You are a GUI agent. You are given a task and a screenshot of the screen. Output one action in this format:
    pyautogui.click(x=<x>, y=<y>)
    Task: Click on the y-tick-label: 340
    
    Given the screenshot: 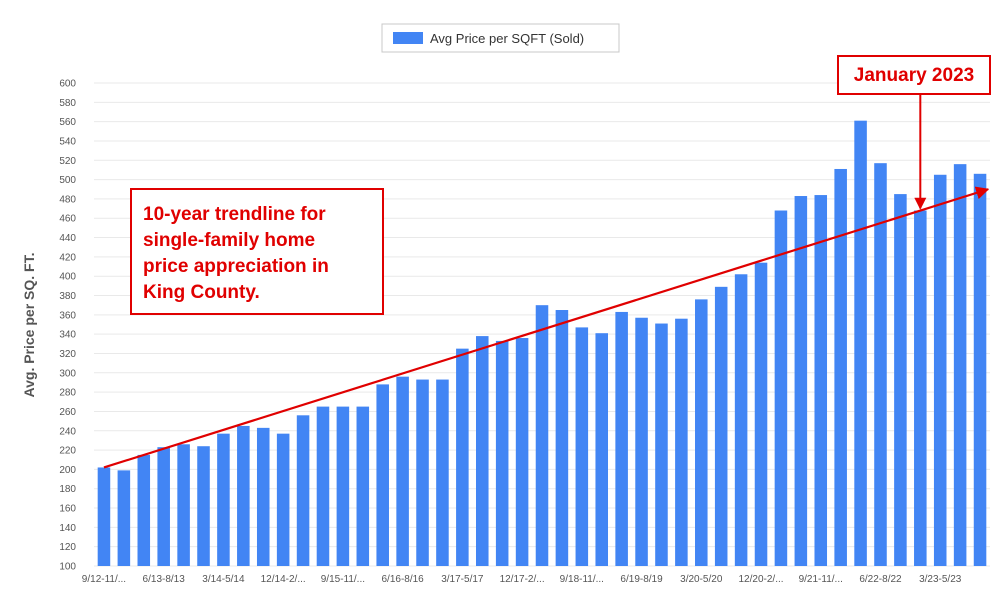 What is the action you would take?
    pyautogui.click(x=67, y=335)
    